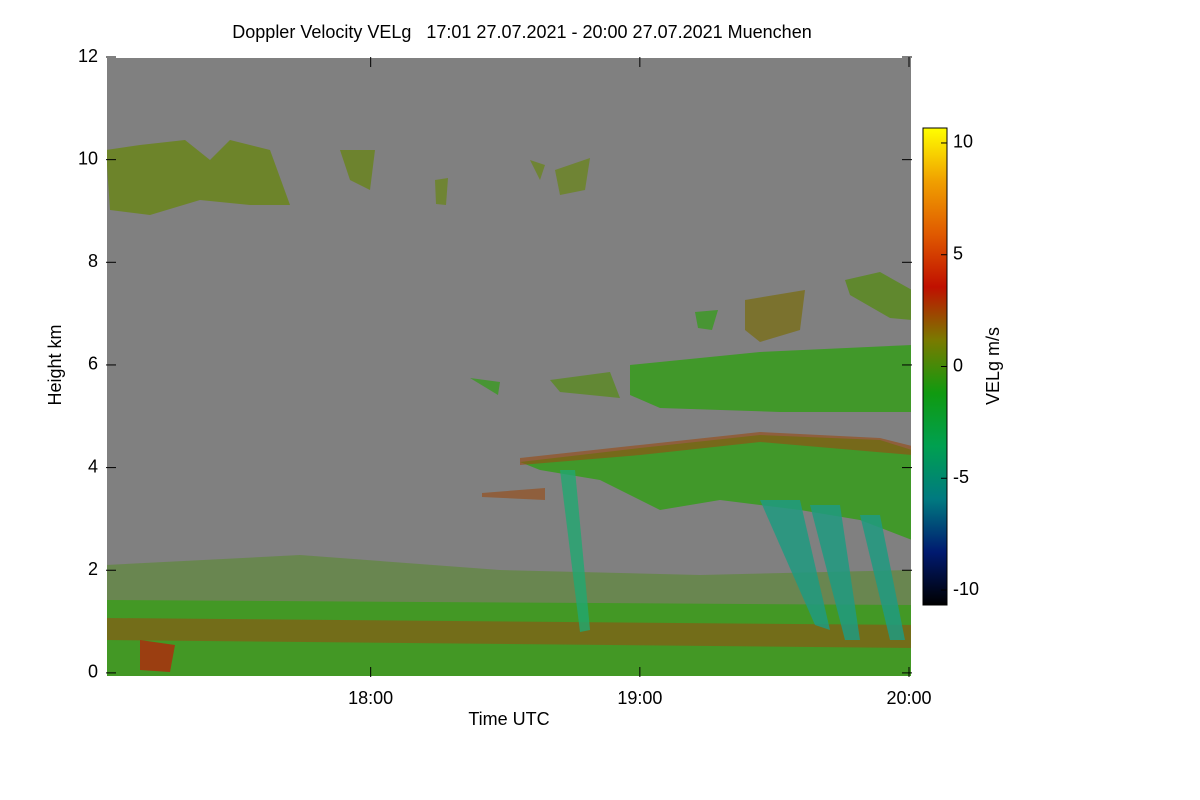  I want to click on x-tick-label: 19:00, so click(639, 698).